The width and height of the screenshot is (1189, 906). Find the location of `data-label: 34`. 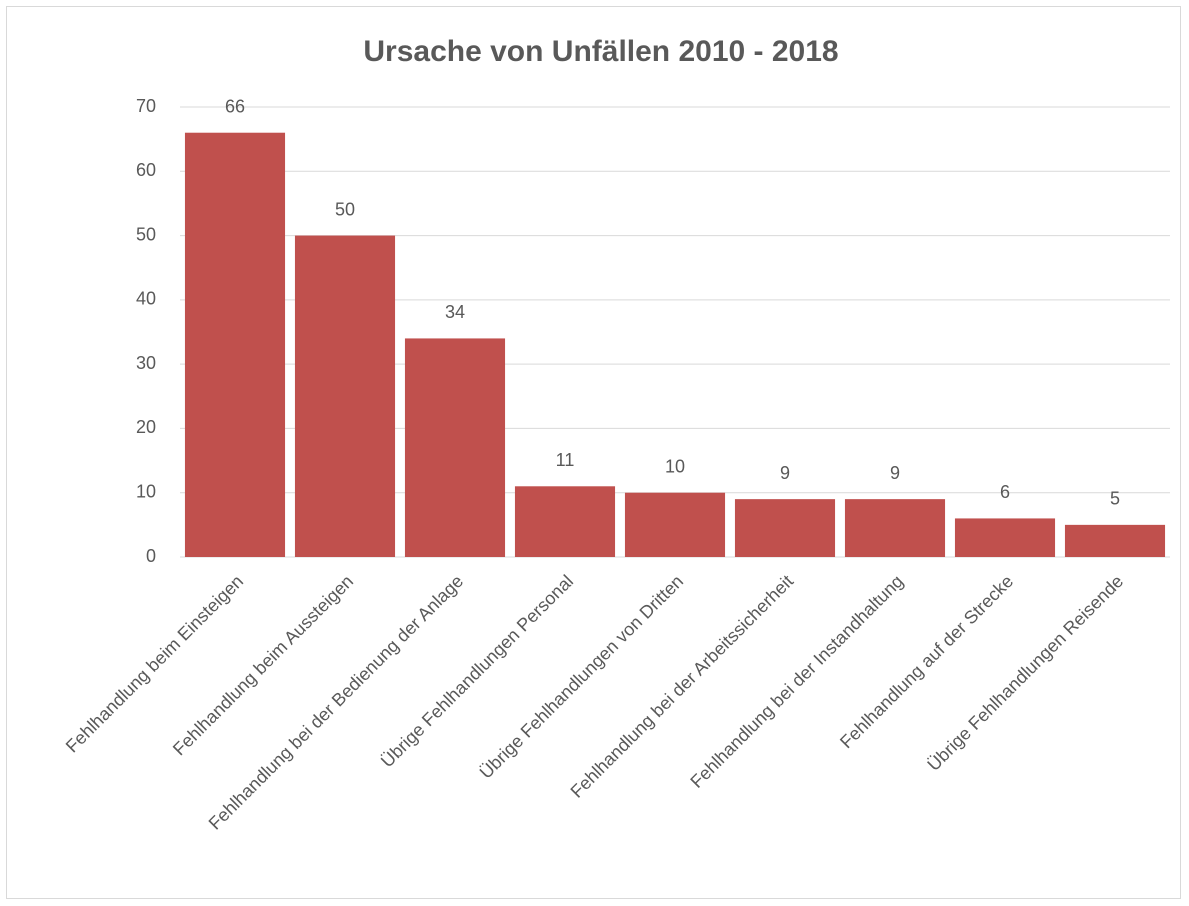

data-label: 34 is located at coordinates (455, 312).